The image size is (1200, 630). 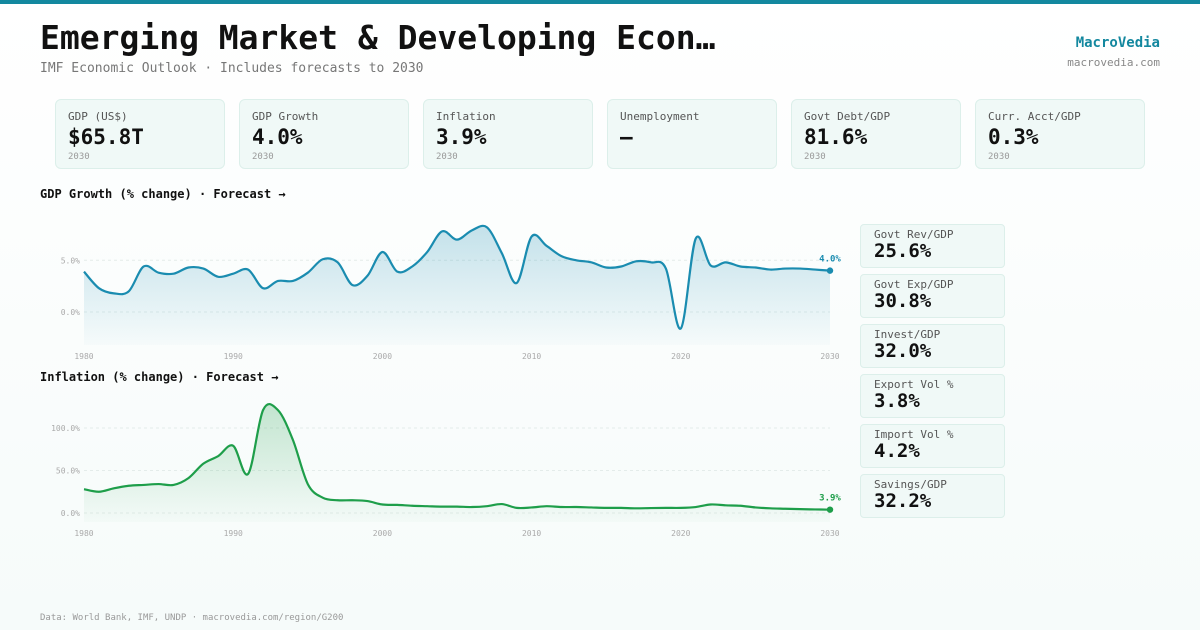 What do you see at coordinates (830, 499) in the screenshot?
I see `value-label: 3.9%` at bounding box center [830, 499].